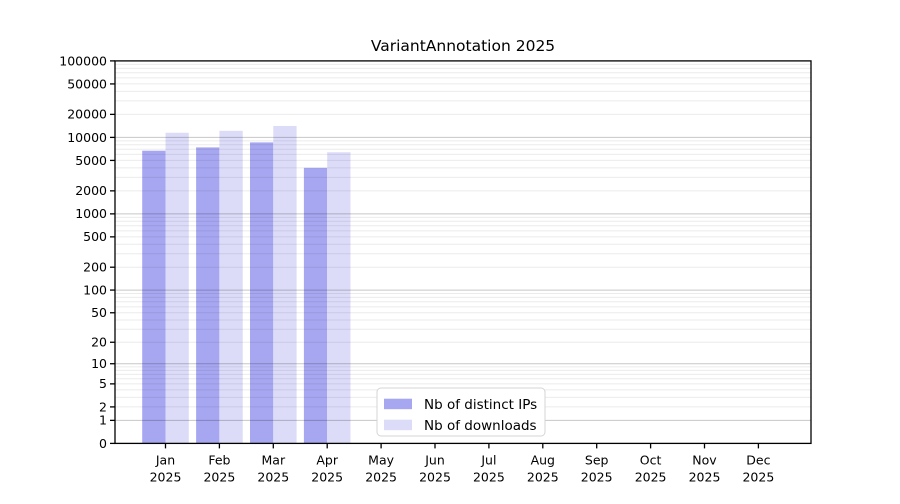  Describe the element at coordinates (91, 190) in the screenshot. I see `y-tick-label-2000: 2000` at that location.